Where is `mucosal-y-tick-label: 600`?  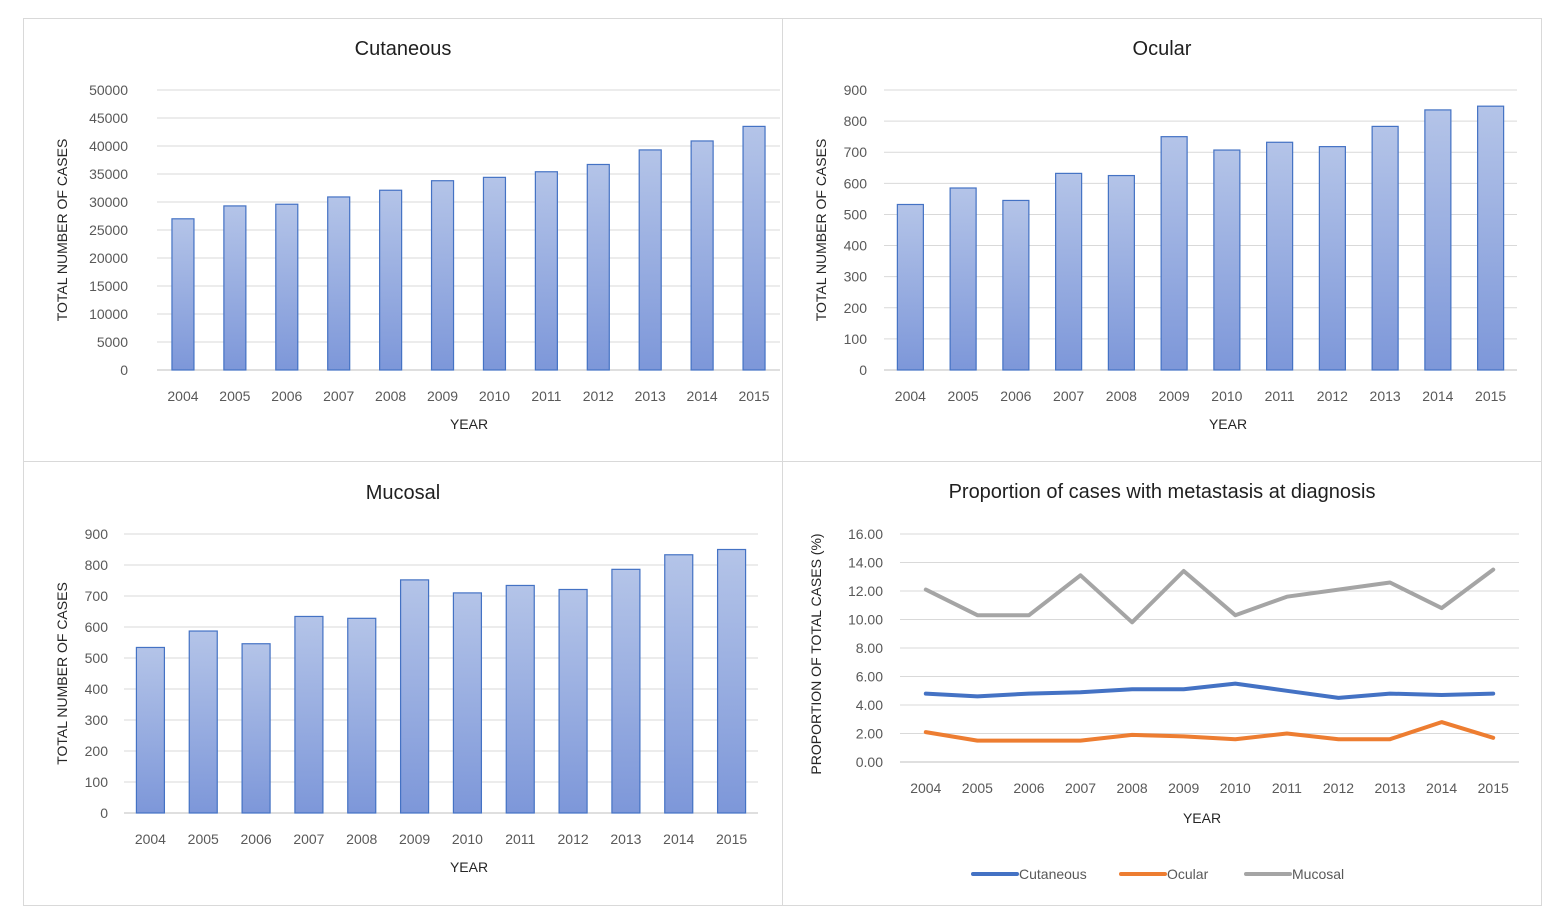 mucosal-y-tick-label: 600 is located at coordinates (97, 627).